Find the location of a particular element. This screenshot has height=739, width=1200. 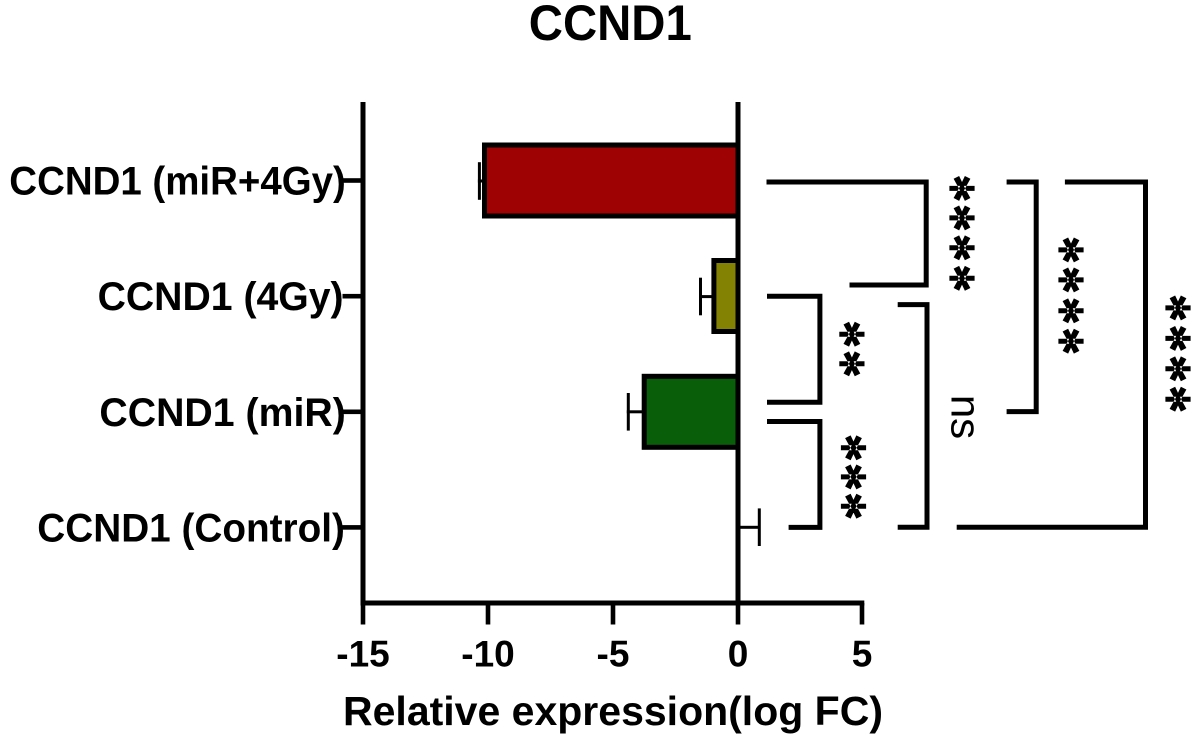

svg-text: -15 is located at coordinates (362, 654).